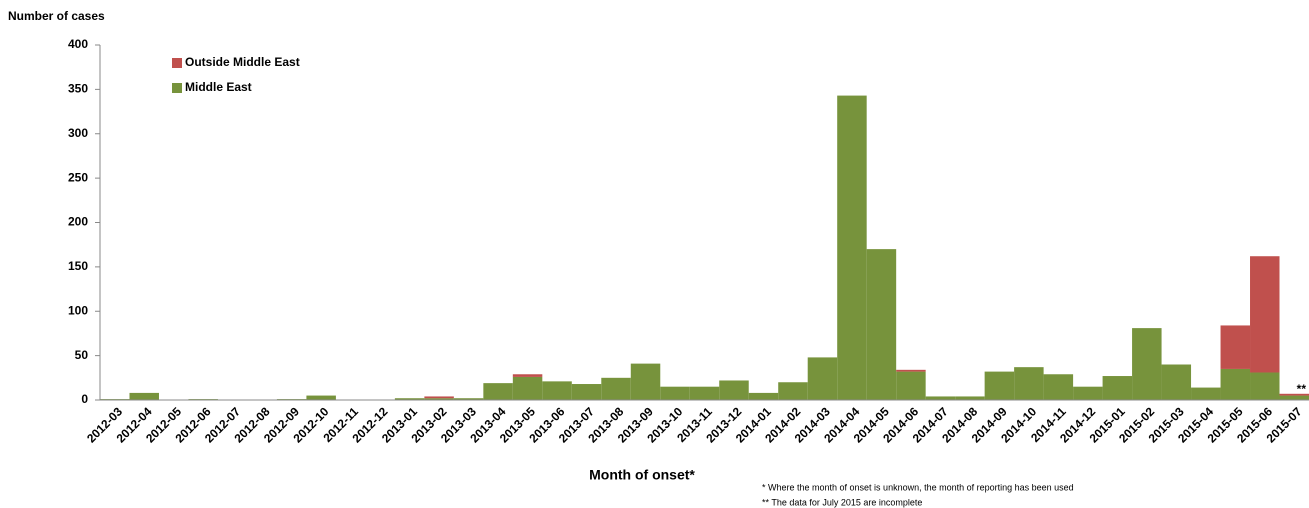 The height and width of the screenshot is (508, 1309). What do you see at coordinates (78, 89) in the screenshot?
I see `y-tick-label: 350` at bounding box center [78, 89].